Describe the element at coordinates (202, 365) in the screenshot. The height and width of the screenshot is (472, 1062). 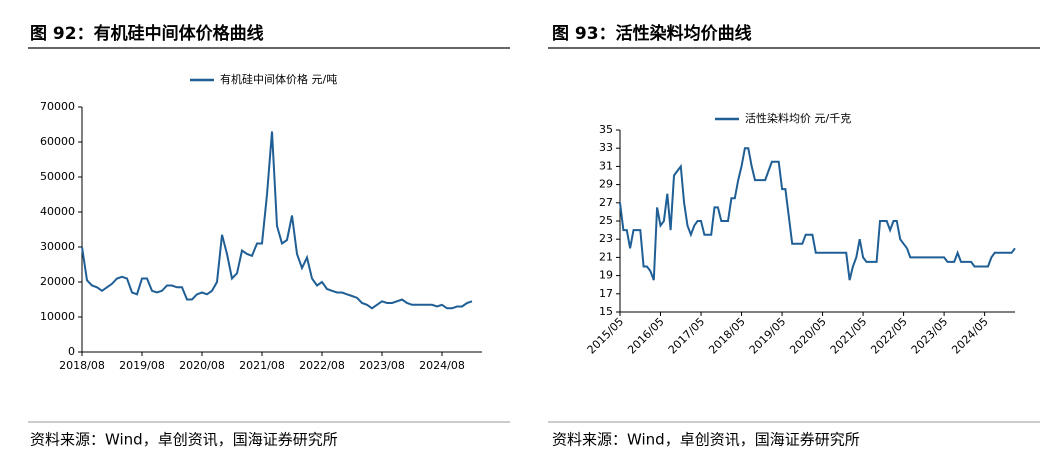
I see `x-tick-label: 2020/08` at that location.